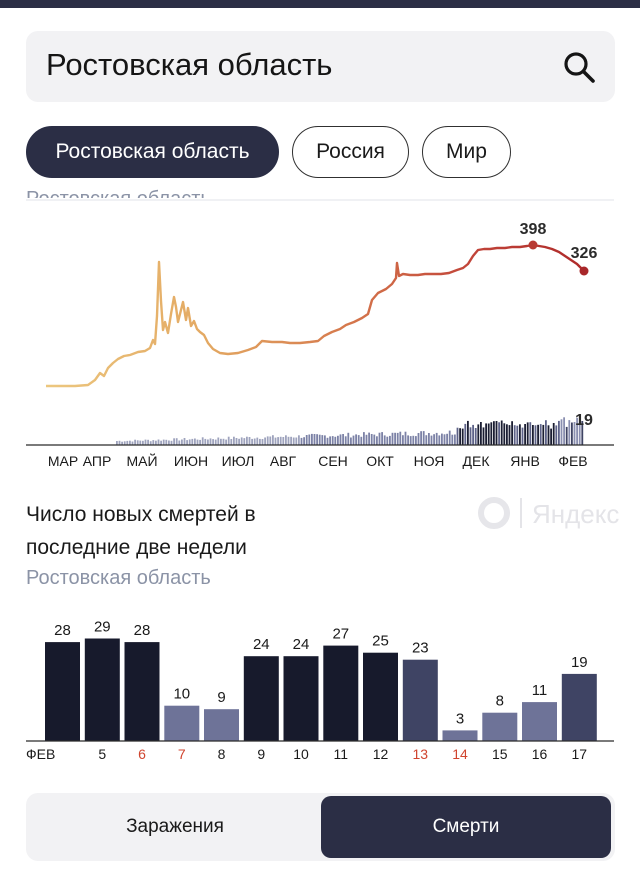 The image size is (640, 891). Describe the element at coordinates (460, 718) in the screenshot. I see `deaths-bar-value-label: 3` at that location.